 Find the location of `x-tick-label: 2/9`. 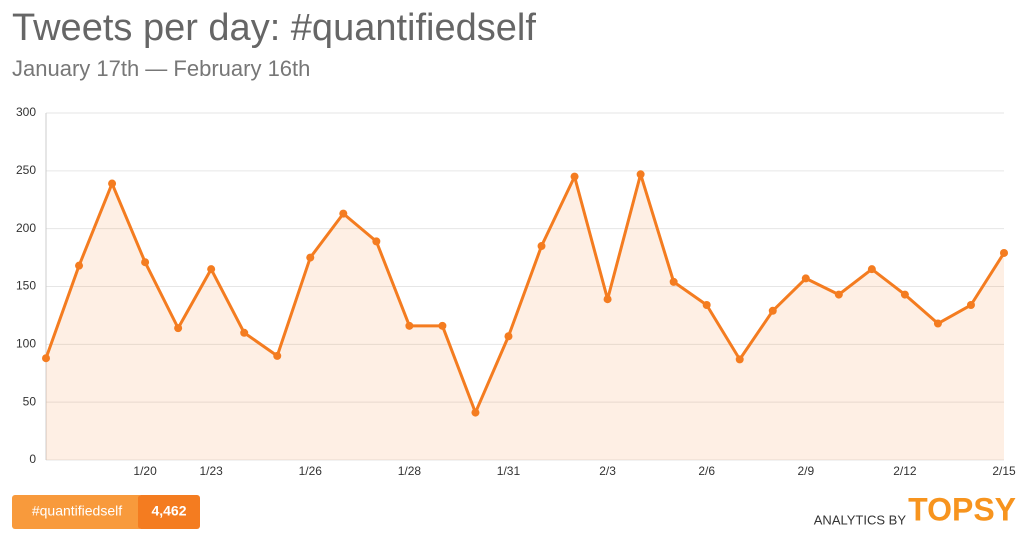

x-tick-label: 2/9 is located at coordinates (805, 471).